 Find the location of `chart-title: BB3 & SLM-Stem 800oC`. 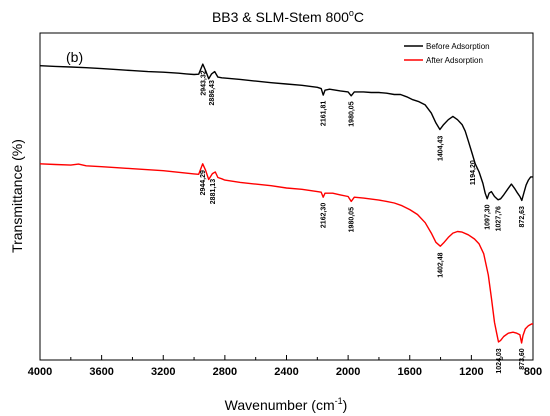

chart-title: BB3 & SLM-Stem 800oC is located at coordinates (288, 16).